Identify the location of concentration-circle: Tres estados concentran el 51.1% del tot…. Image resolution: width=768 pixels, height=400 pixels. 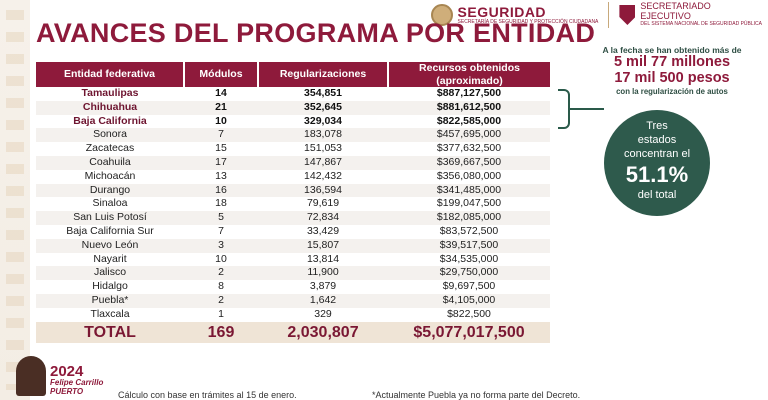
(657, 163).